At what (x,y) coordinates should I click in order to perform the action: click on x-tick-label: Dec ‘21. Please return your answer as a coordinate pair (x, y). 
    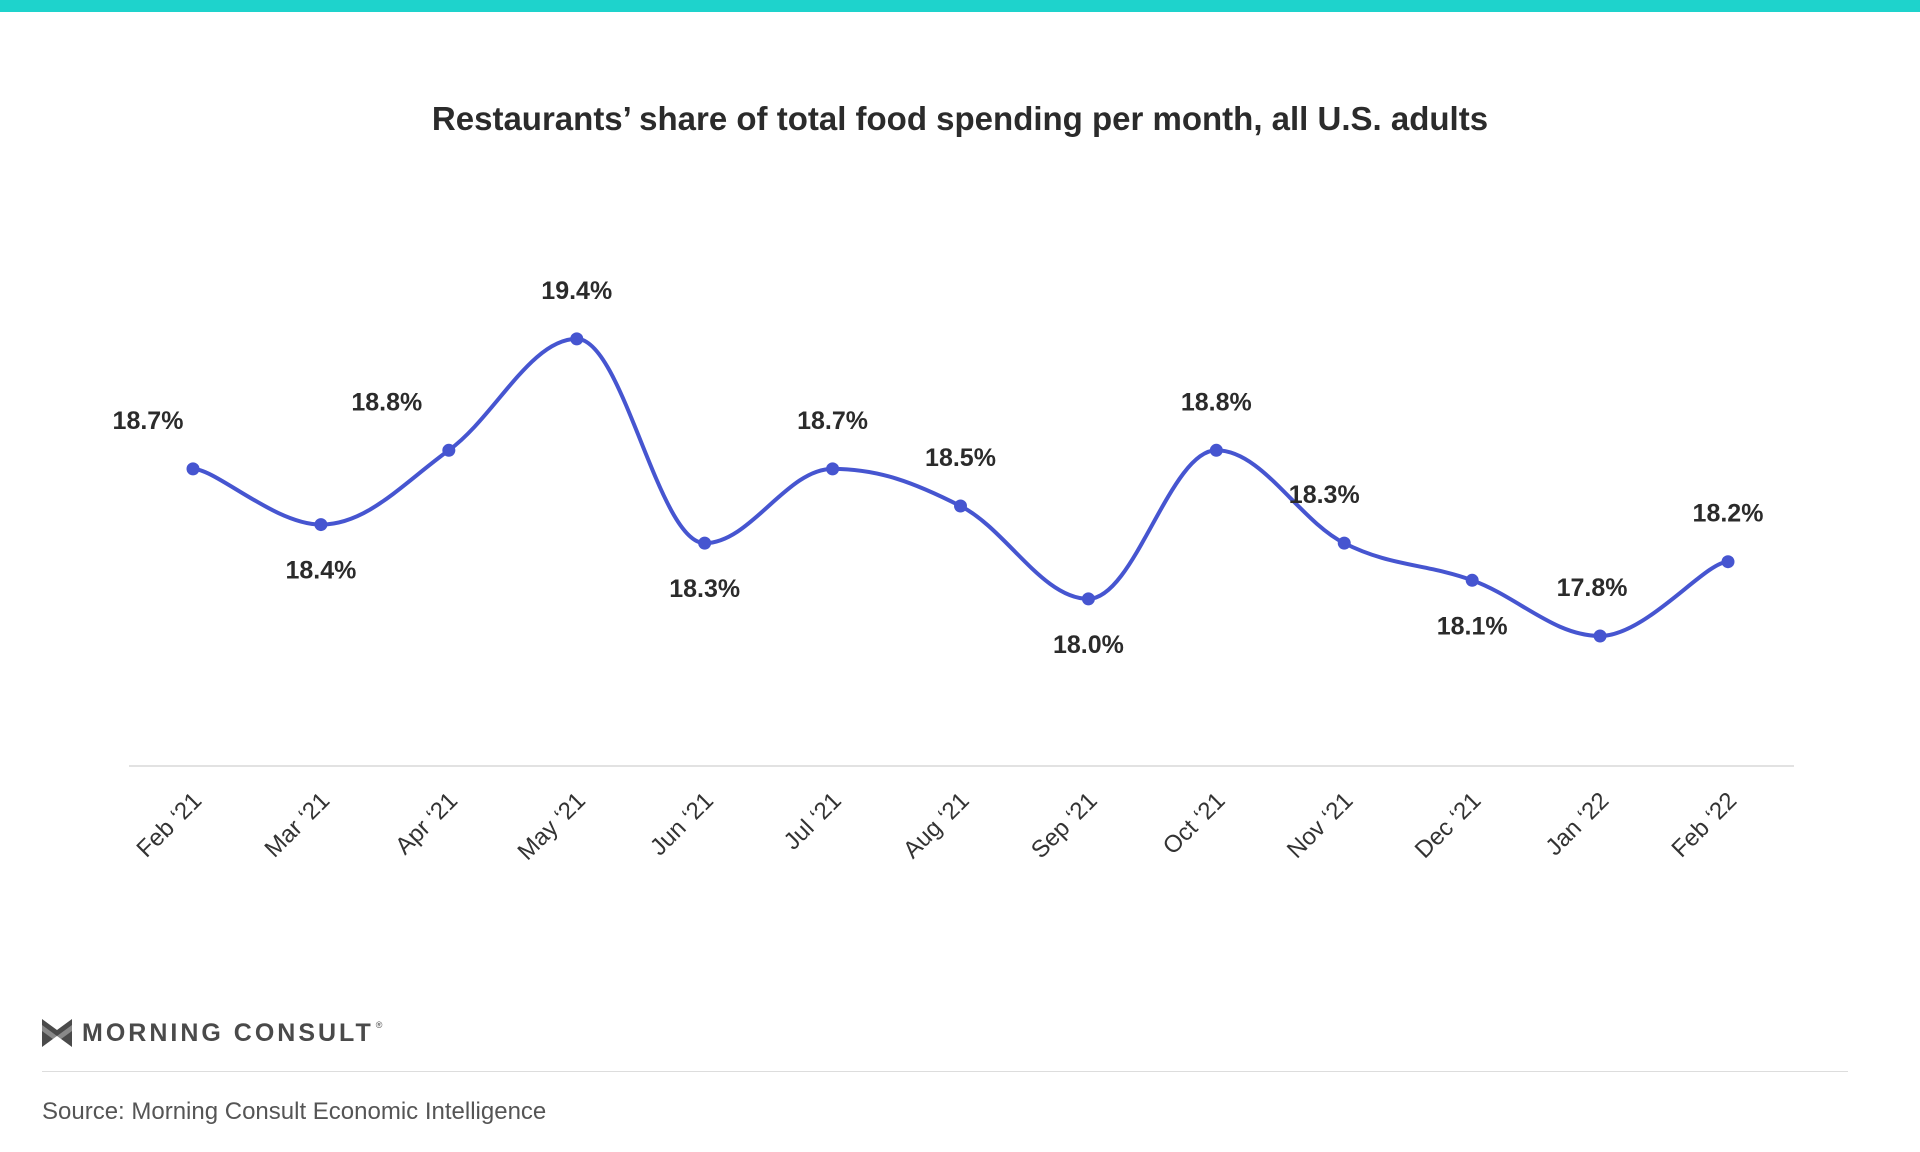
    Looking at the image, I should click on (1448, 825).